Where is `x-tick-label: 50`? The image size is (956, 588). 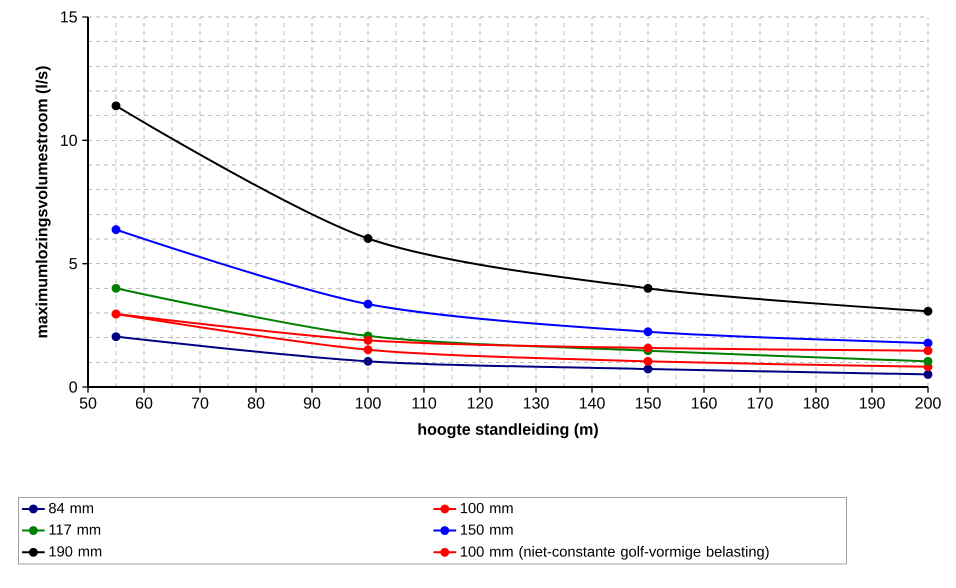 x-tick-label: 50 is located at coordinates (88, 403).